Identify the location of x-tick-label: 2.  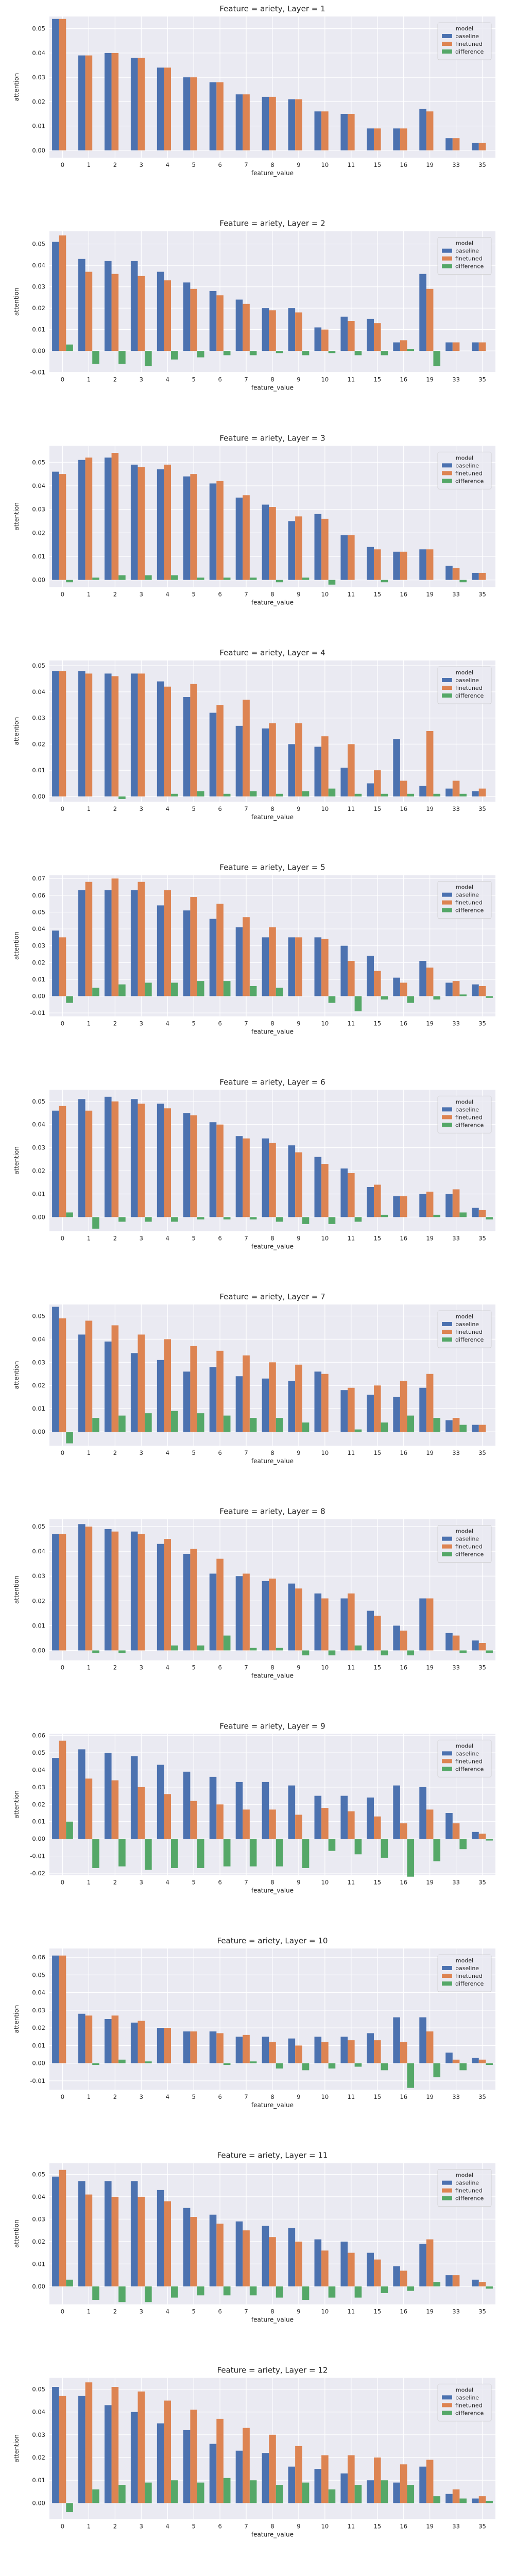
(115, 1667).